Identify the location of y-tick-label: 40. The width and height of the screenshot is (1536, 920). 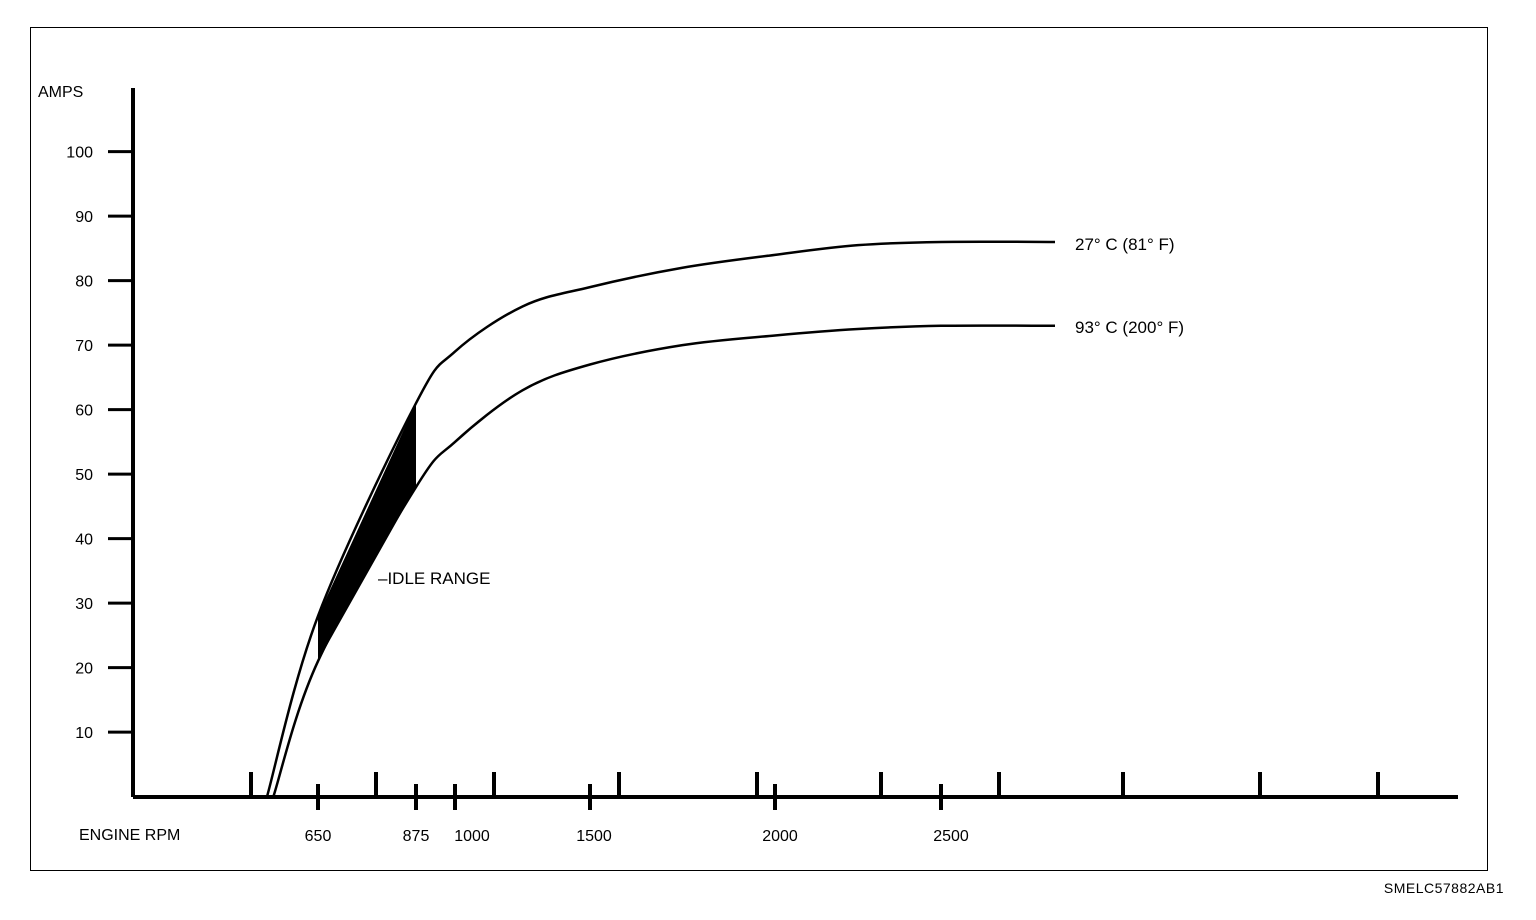
(84, 540).